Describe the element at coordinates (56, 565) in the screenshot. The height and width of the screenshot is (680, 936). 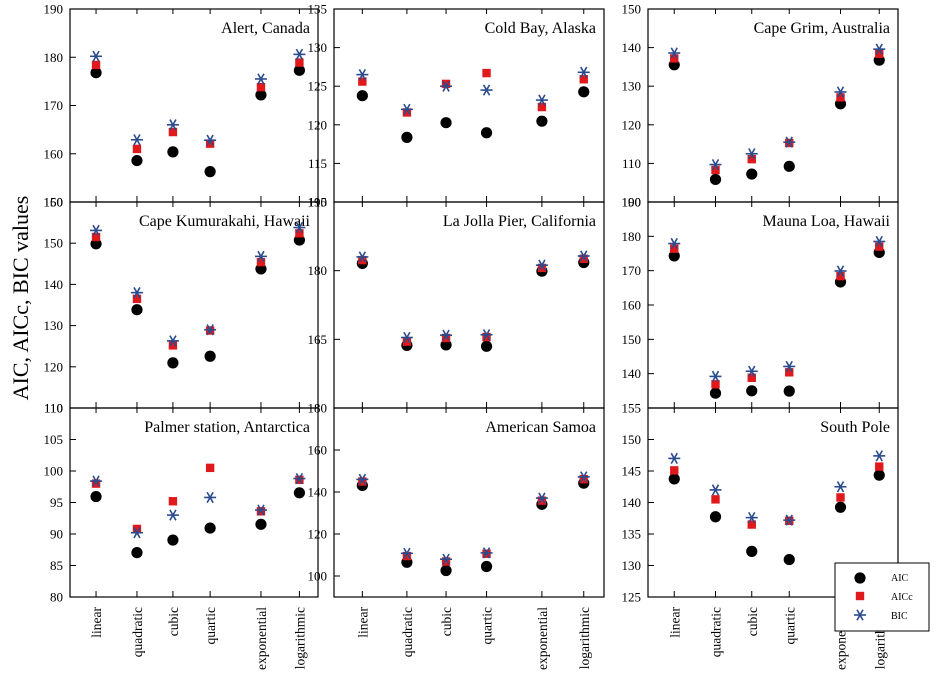
I see `y-tick-label: 85` at that location.